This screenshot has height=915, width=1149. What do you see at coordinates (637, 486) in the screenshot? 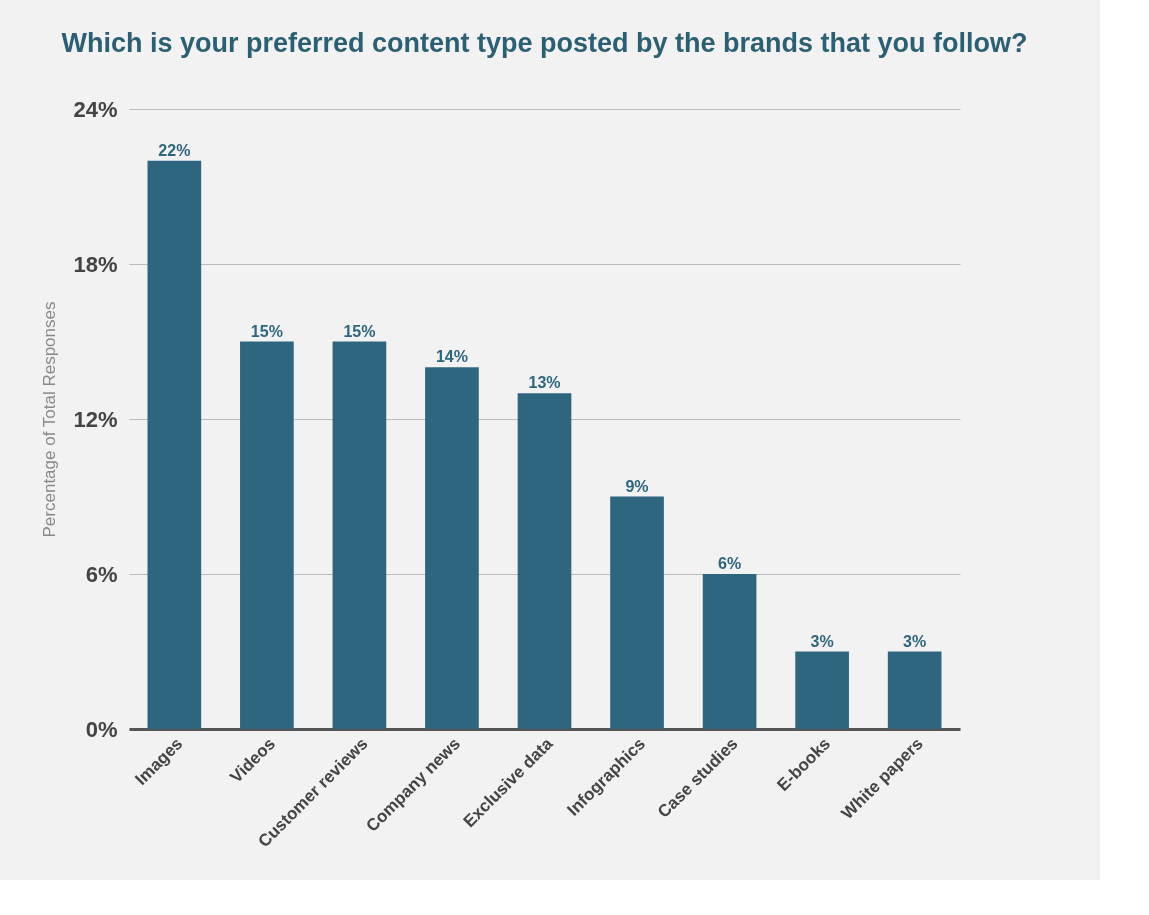
I see `data-label: 9%` at bounding box center [637, 486].